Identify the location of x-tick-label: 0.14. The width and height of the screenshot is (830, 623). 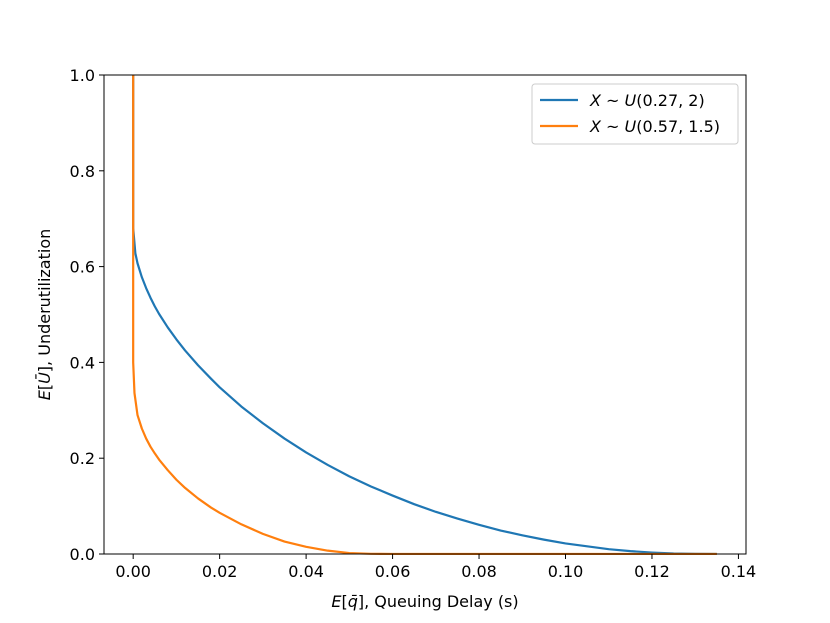
(739, 571).